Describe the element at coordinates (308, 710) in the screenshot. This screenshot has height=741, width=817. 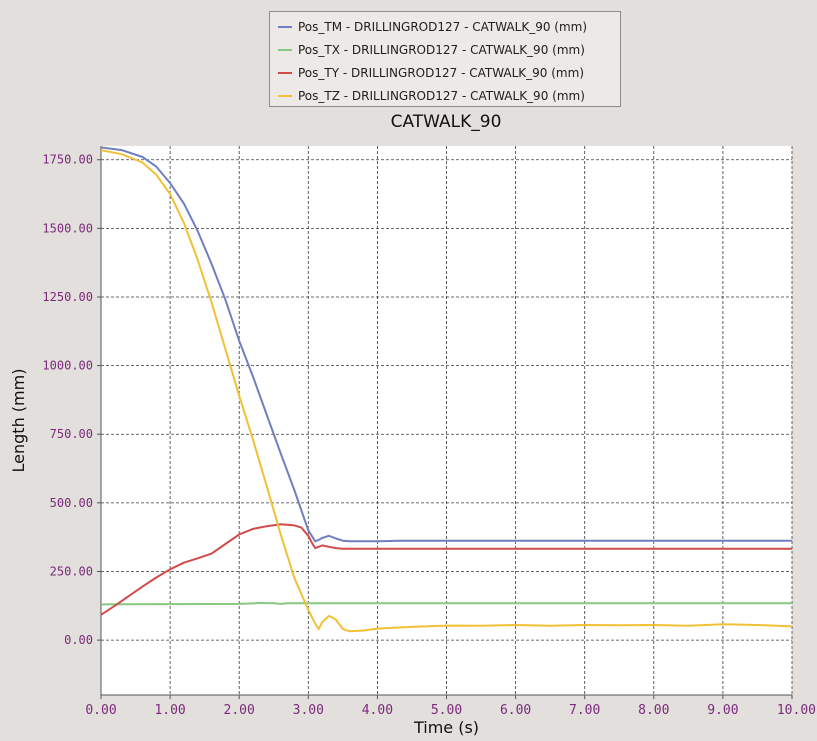
I see `x-tick-label: 3.00` at that location.